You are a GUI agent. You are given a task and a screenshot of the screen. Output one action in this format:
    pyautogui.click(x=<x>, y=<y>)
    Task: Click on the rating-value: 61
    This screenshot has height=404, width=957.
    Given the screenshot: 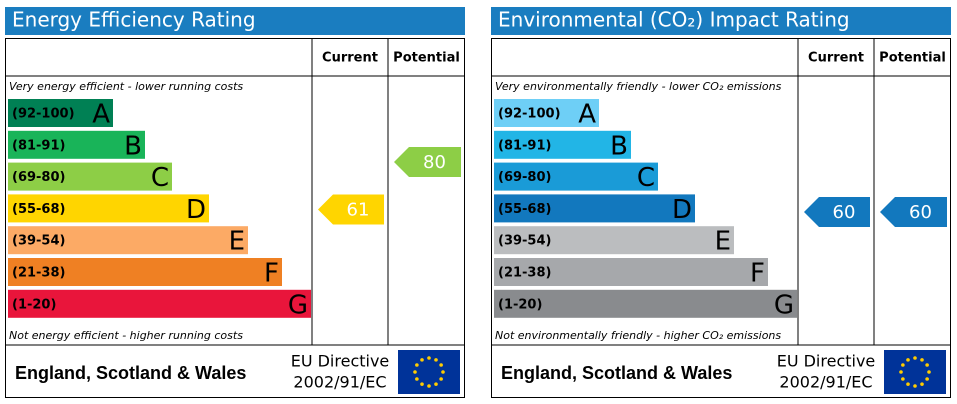 What is the action you would take?
    pyautogui.click(x=358, y=210)
    